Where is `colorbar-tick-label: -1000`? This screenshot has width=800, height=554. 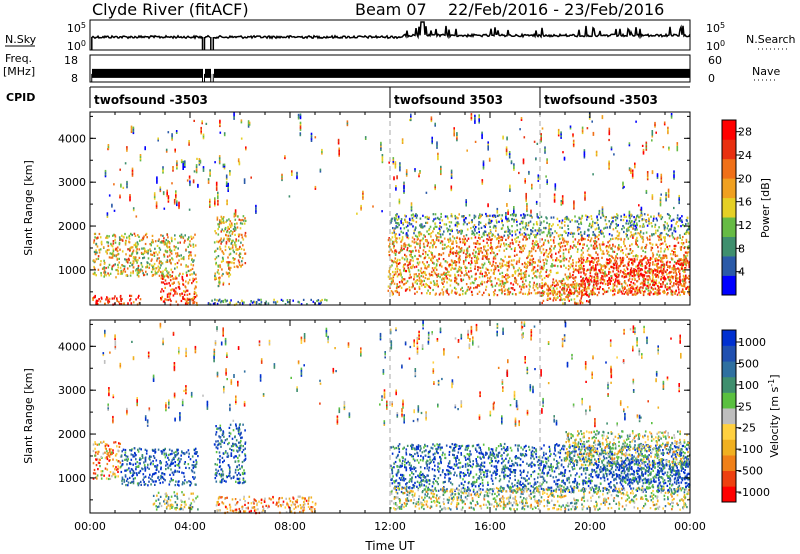 colorbar-tick-label: -1000 is located at coordinates (754, 492).